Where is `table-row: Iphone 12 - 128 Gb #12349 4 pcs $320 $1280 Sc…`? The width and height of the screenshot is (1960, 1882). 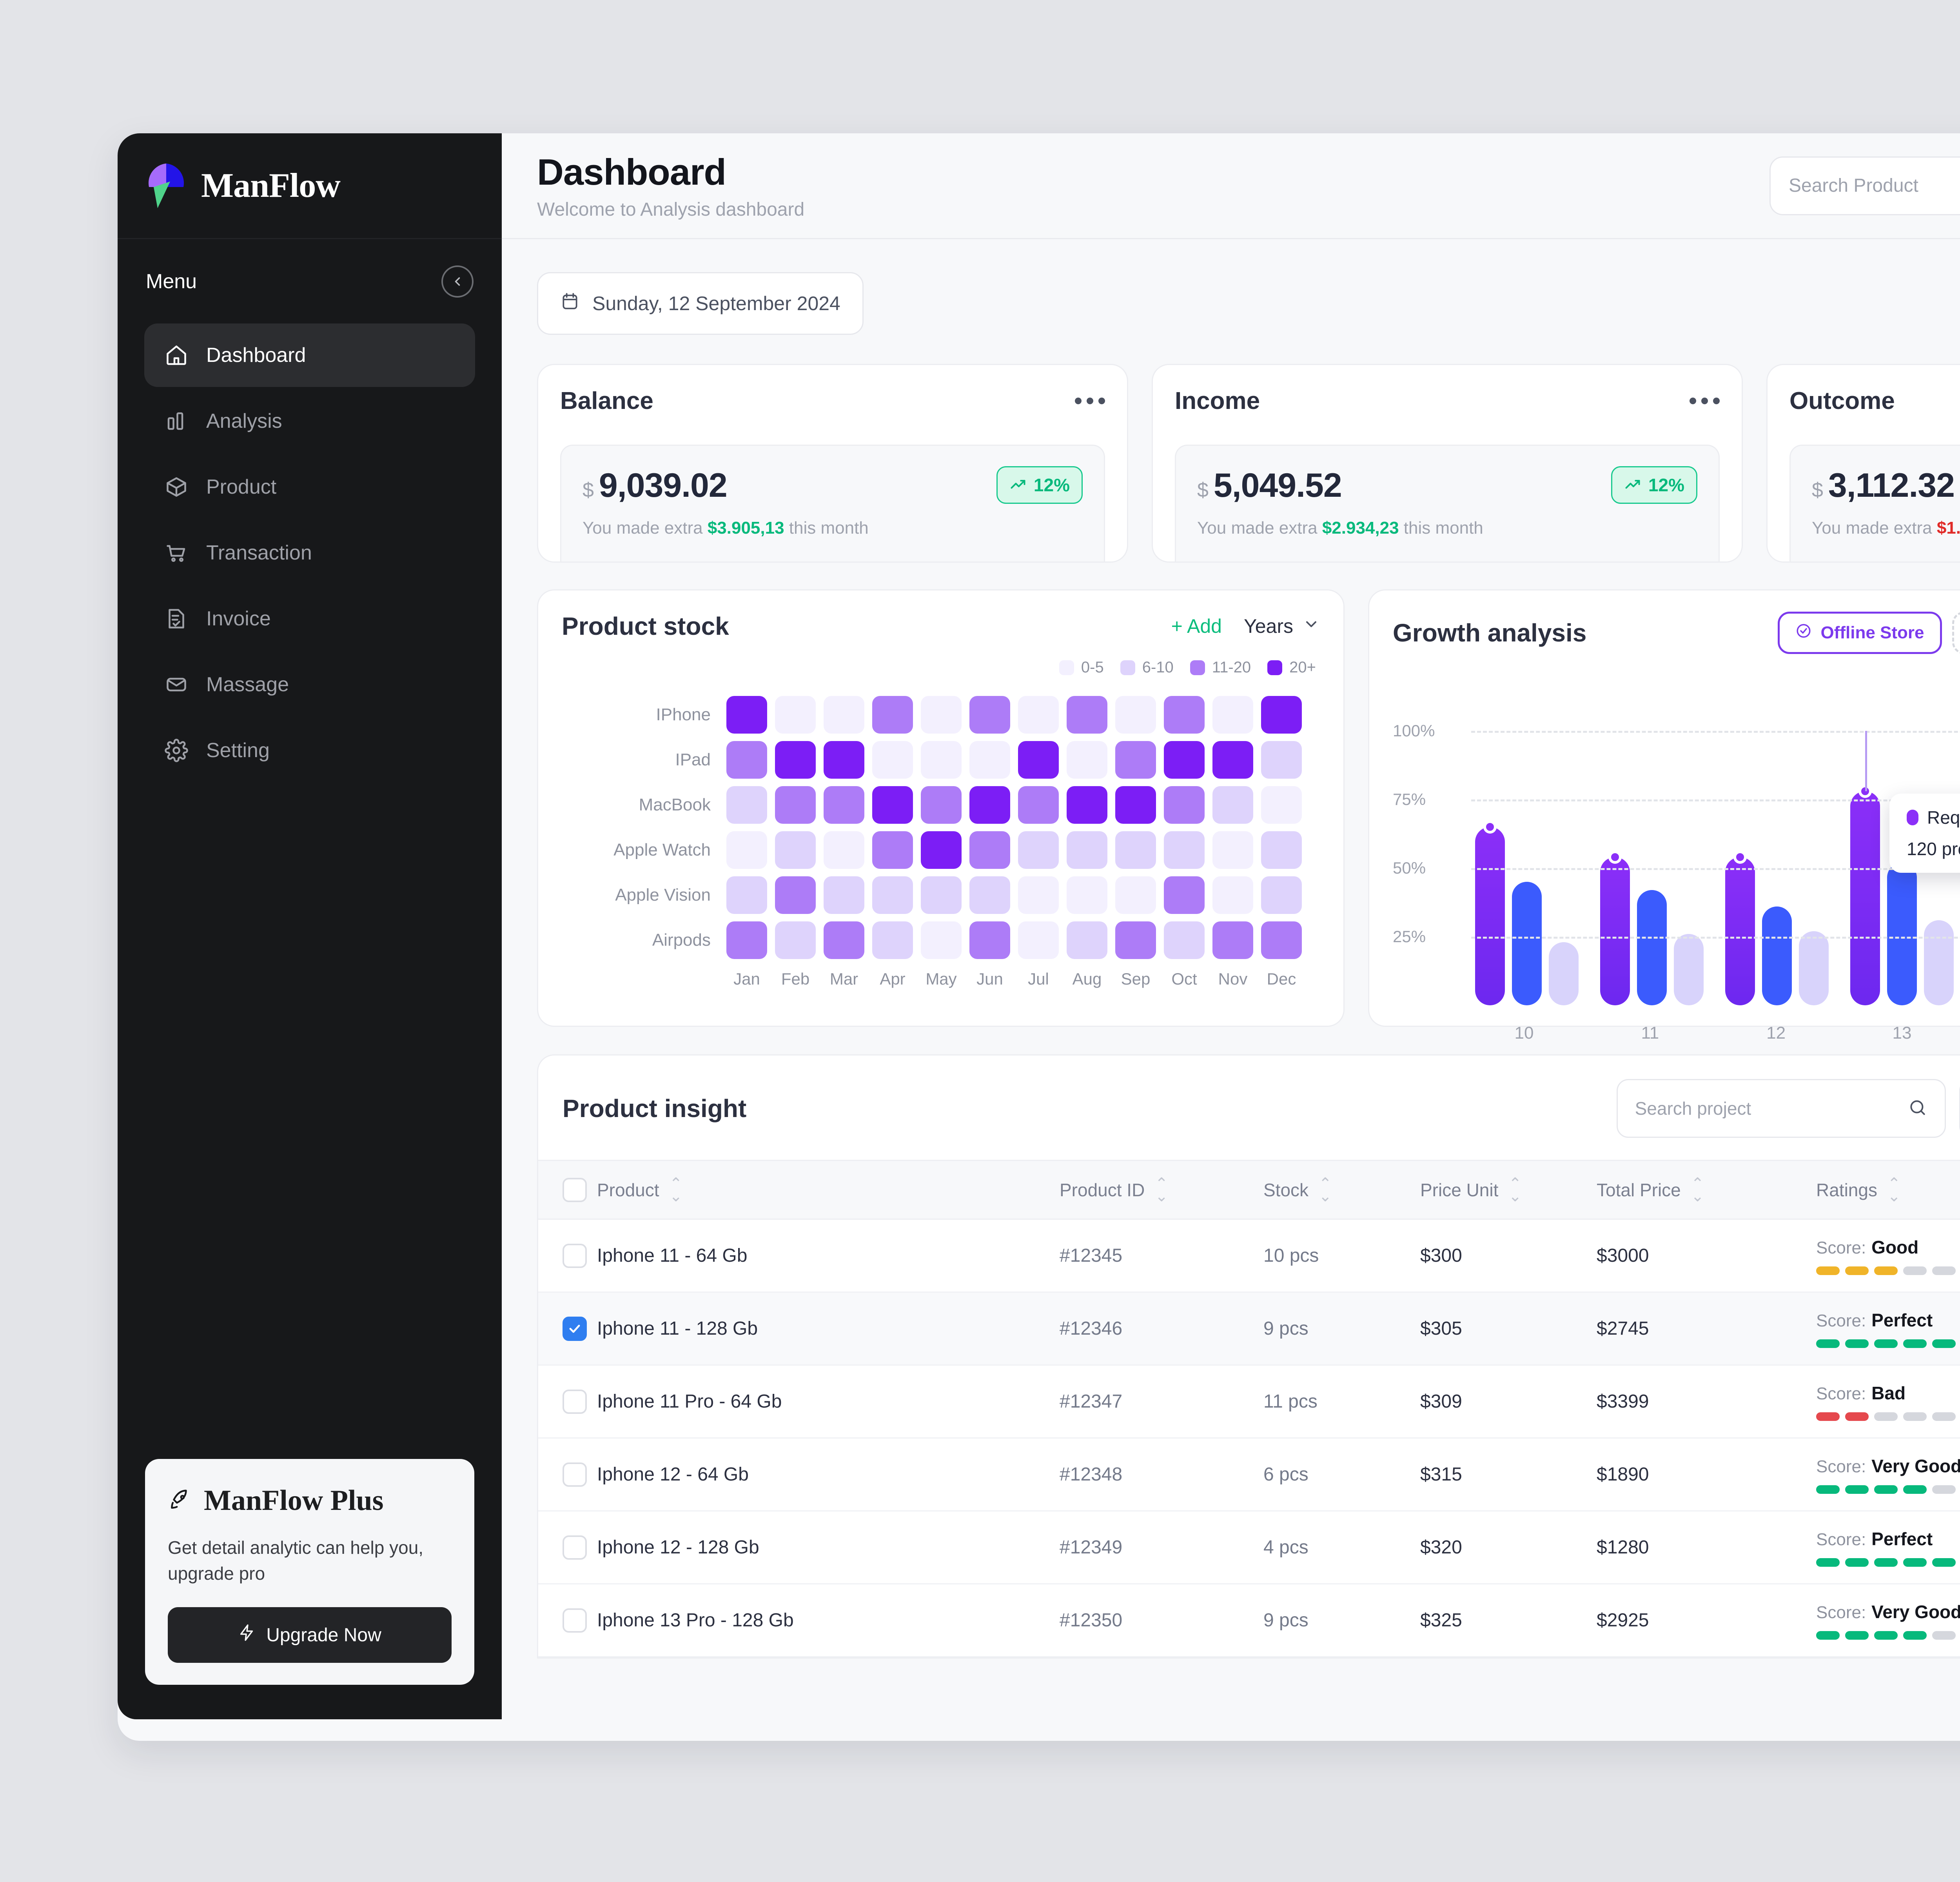
table-row: Iphone 12 - 128 Gb #12349 4 pcs $320 $1280 Sc… is located at coordinates (1249, 1547).